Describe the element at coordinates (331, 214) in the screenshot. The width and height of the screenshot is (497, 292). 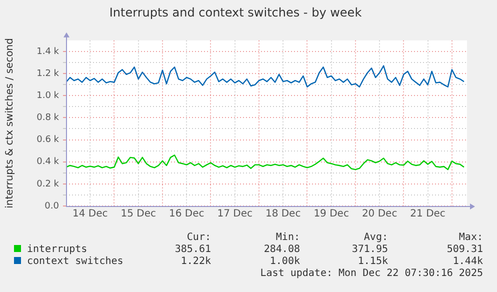
I see `x-tick-label: 19 Dec` at that location.